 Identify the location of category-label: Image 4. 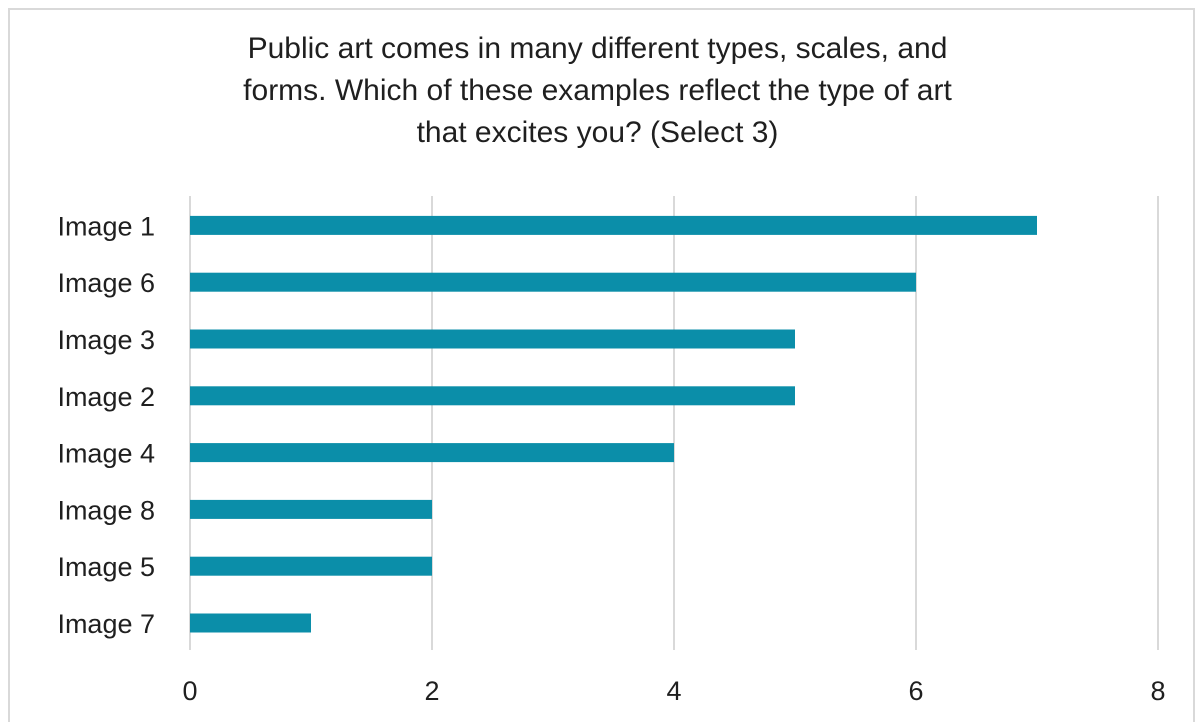
(106, 454).